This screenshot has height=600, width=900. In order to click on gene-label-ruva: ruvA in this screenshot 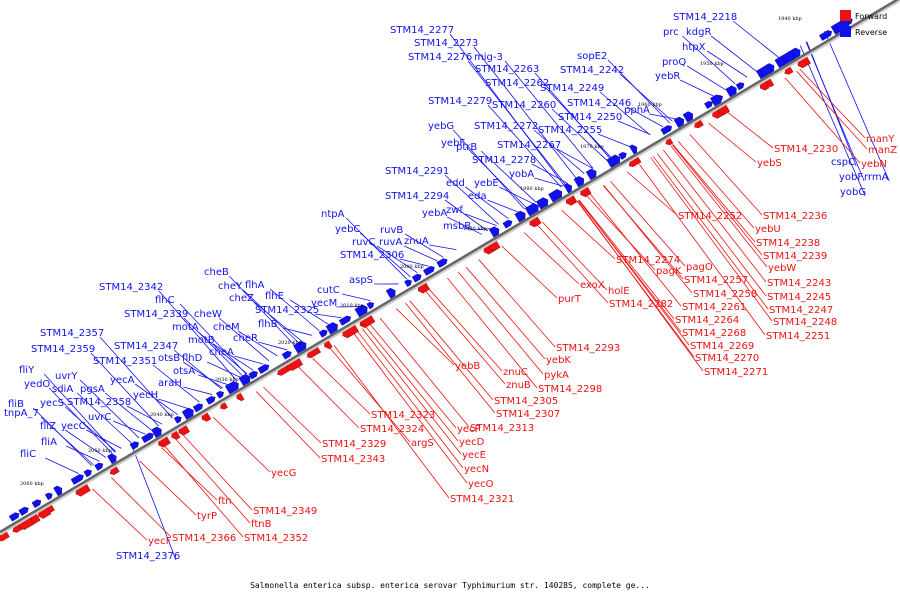, I will do `click(390, 242)`.